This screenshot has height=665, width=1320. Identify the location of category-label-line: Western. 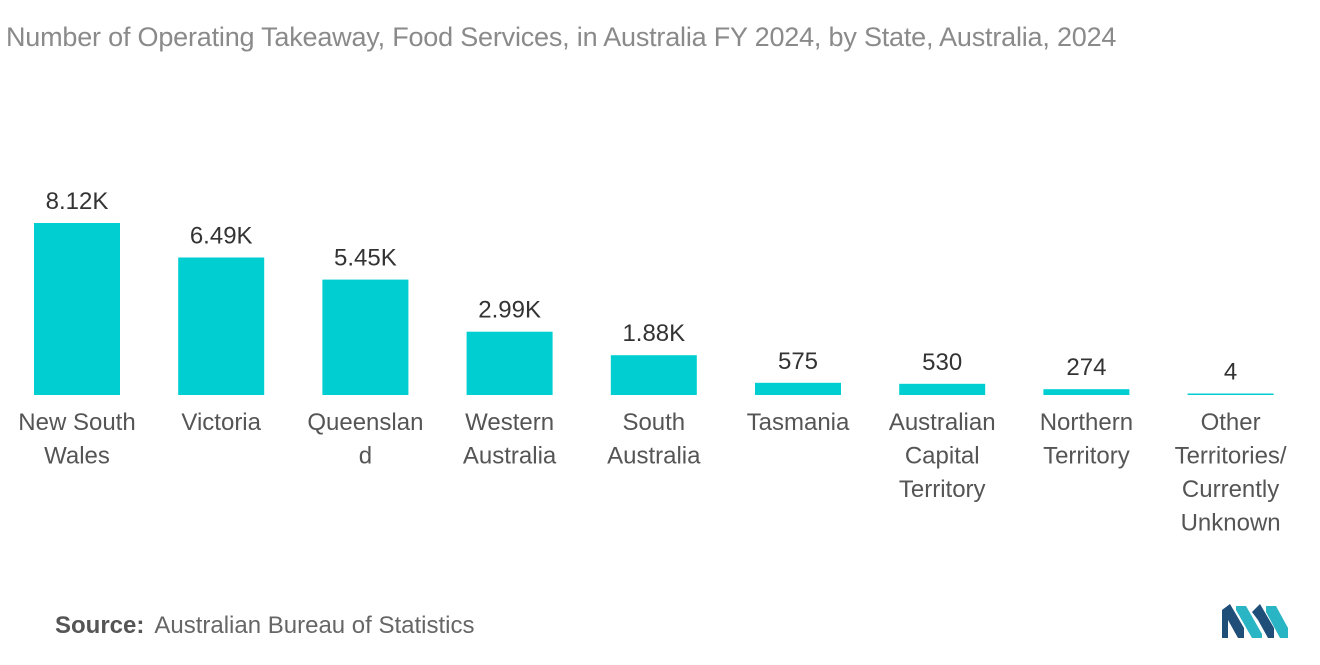
(509, 422).